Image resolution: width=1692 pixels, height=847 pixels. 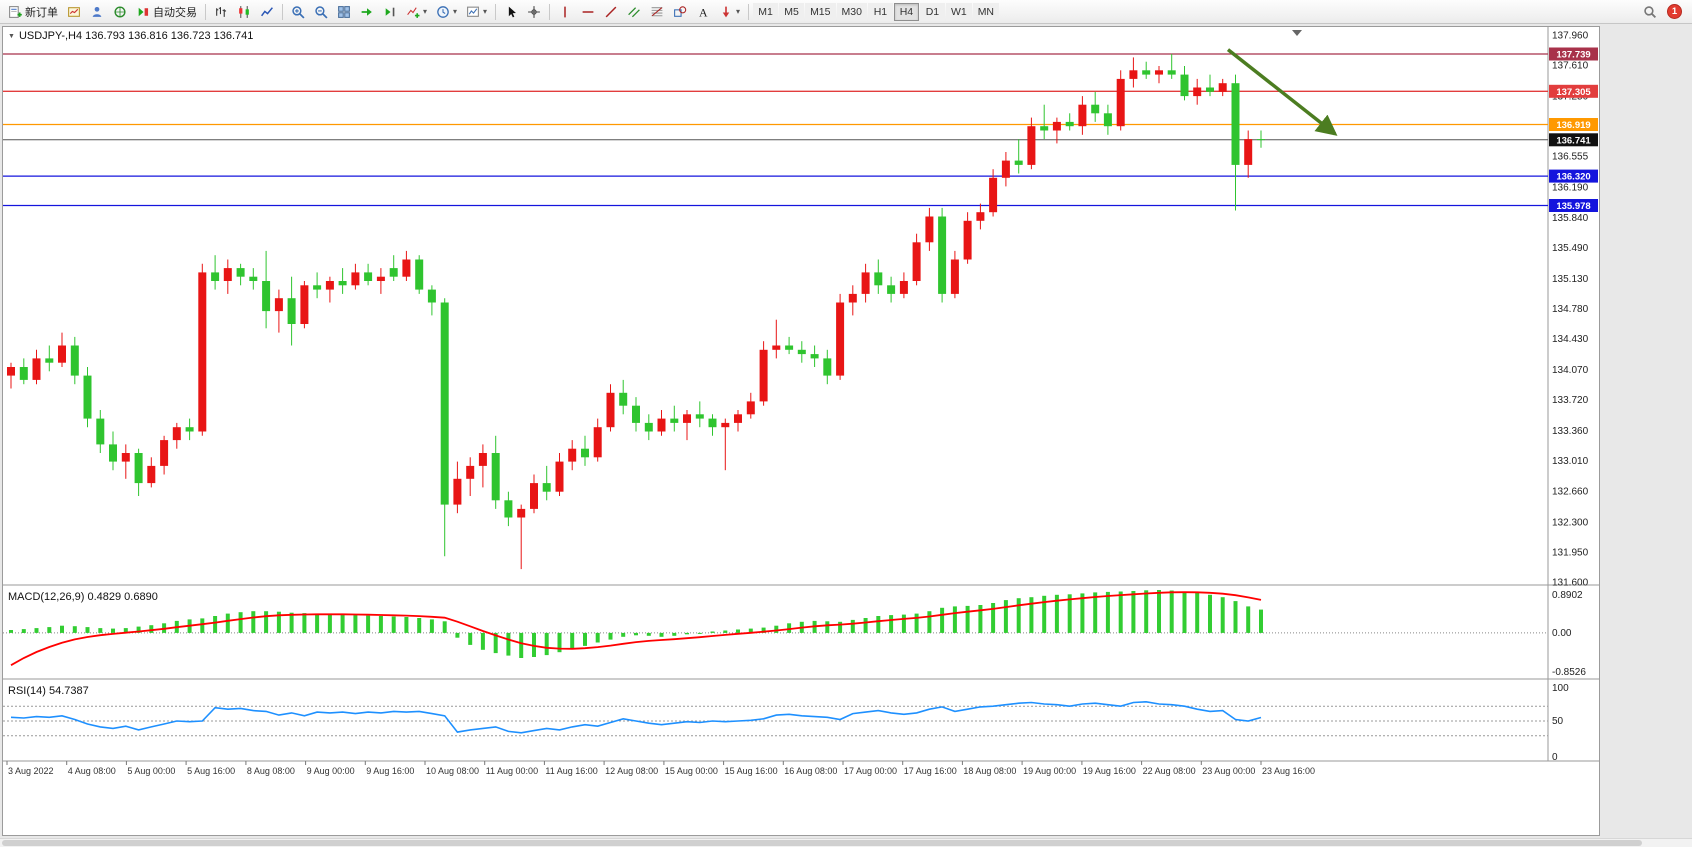 I want to click on macd-scale-label: 0.00, so click(x=1562, y=633).